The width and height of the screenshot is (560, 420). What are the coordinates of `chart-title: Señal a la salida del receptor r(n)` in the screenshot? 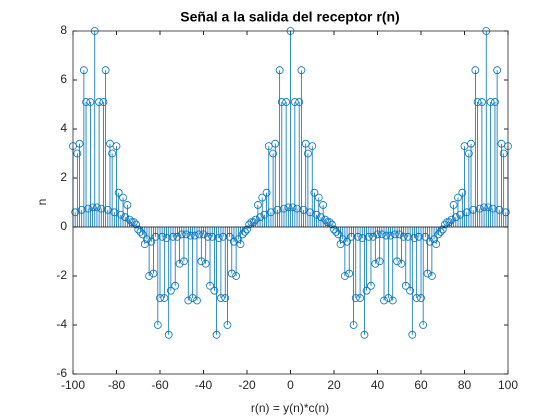 It's located at (289, 17).